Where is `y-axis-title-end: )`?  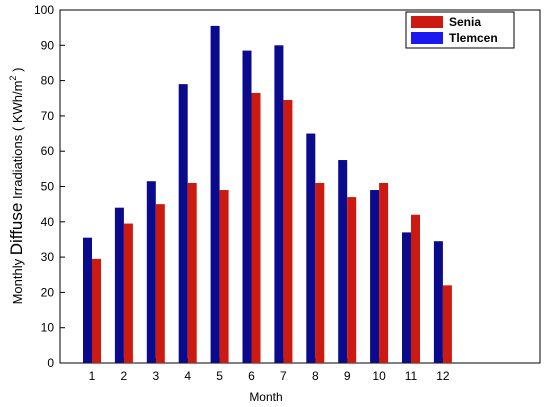
y-axis-title-end: ) is located at coordinates (17, 72).